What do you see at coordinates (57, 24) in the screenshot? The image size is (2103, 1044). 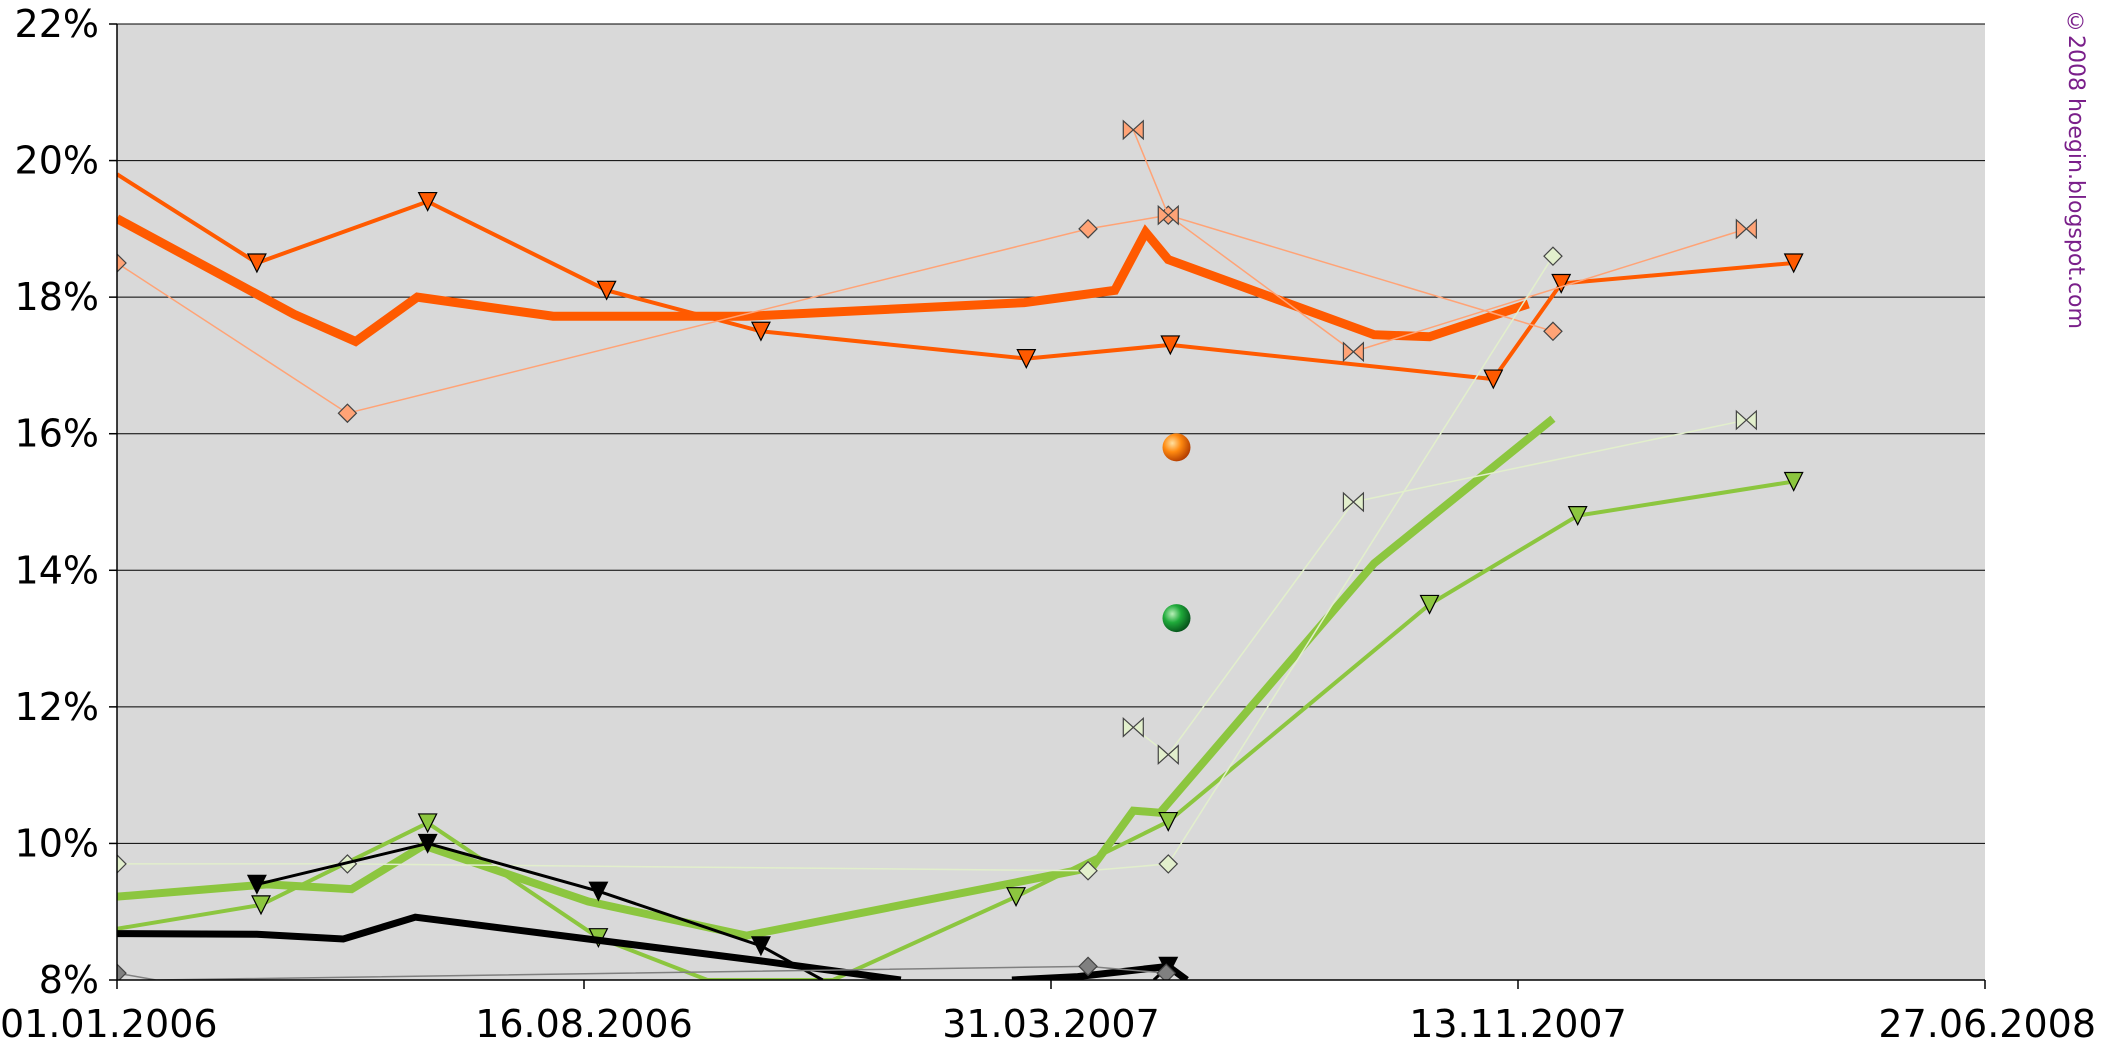 I see `y-tick-label: 22%` at bounding box center [57, 24].